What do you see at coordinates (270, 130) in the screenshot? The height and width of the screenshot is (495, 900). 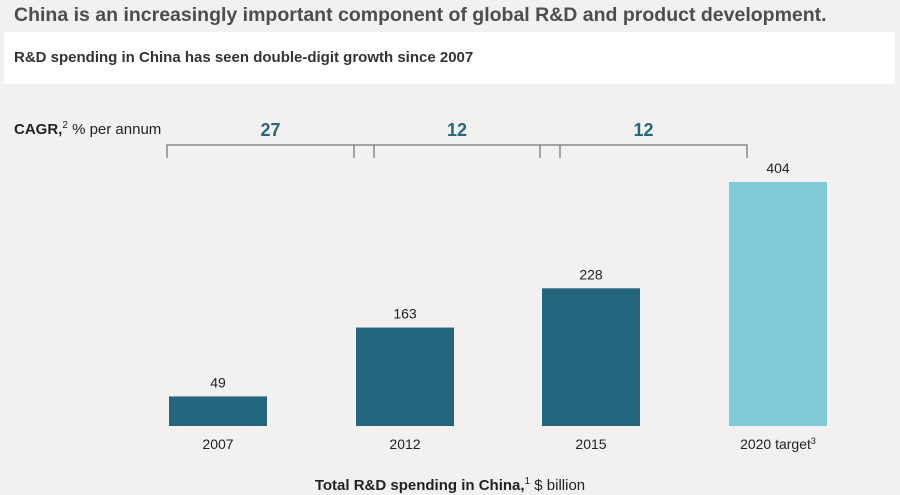 I see `cagr-value: 27` at bounding box center [270, 130].